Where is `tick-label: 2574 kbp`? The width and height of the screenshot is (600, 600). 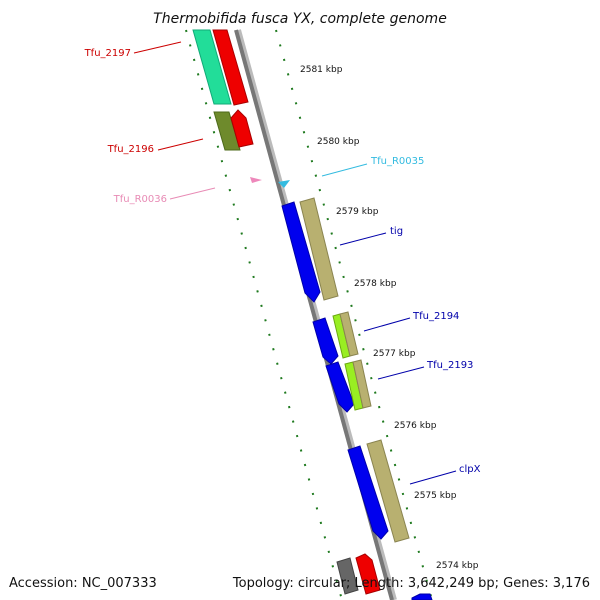 tick-label: 2574 kbp is located at coordinates (457, 566).